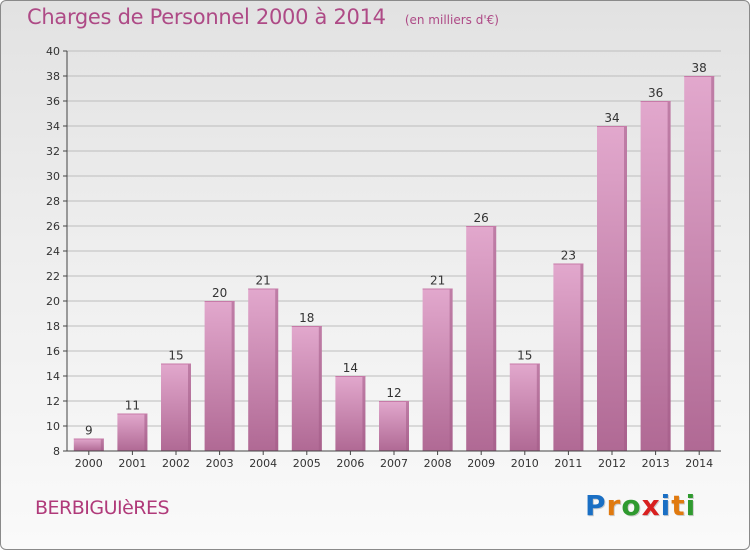 This screenshot has height=550, width=750. I want to click on y-tick-label: 26, so click(53, 226).